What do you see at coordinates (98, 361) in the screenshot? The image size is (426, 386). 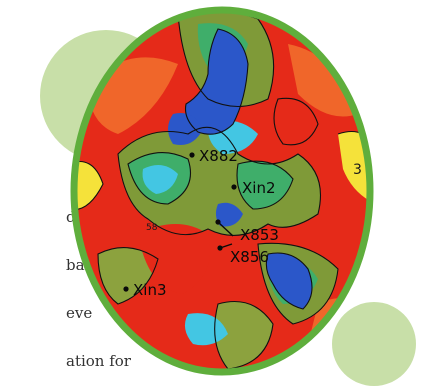 I see `body-text-line-4: ation for` at bounding box center [98, 361].